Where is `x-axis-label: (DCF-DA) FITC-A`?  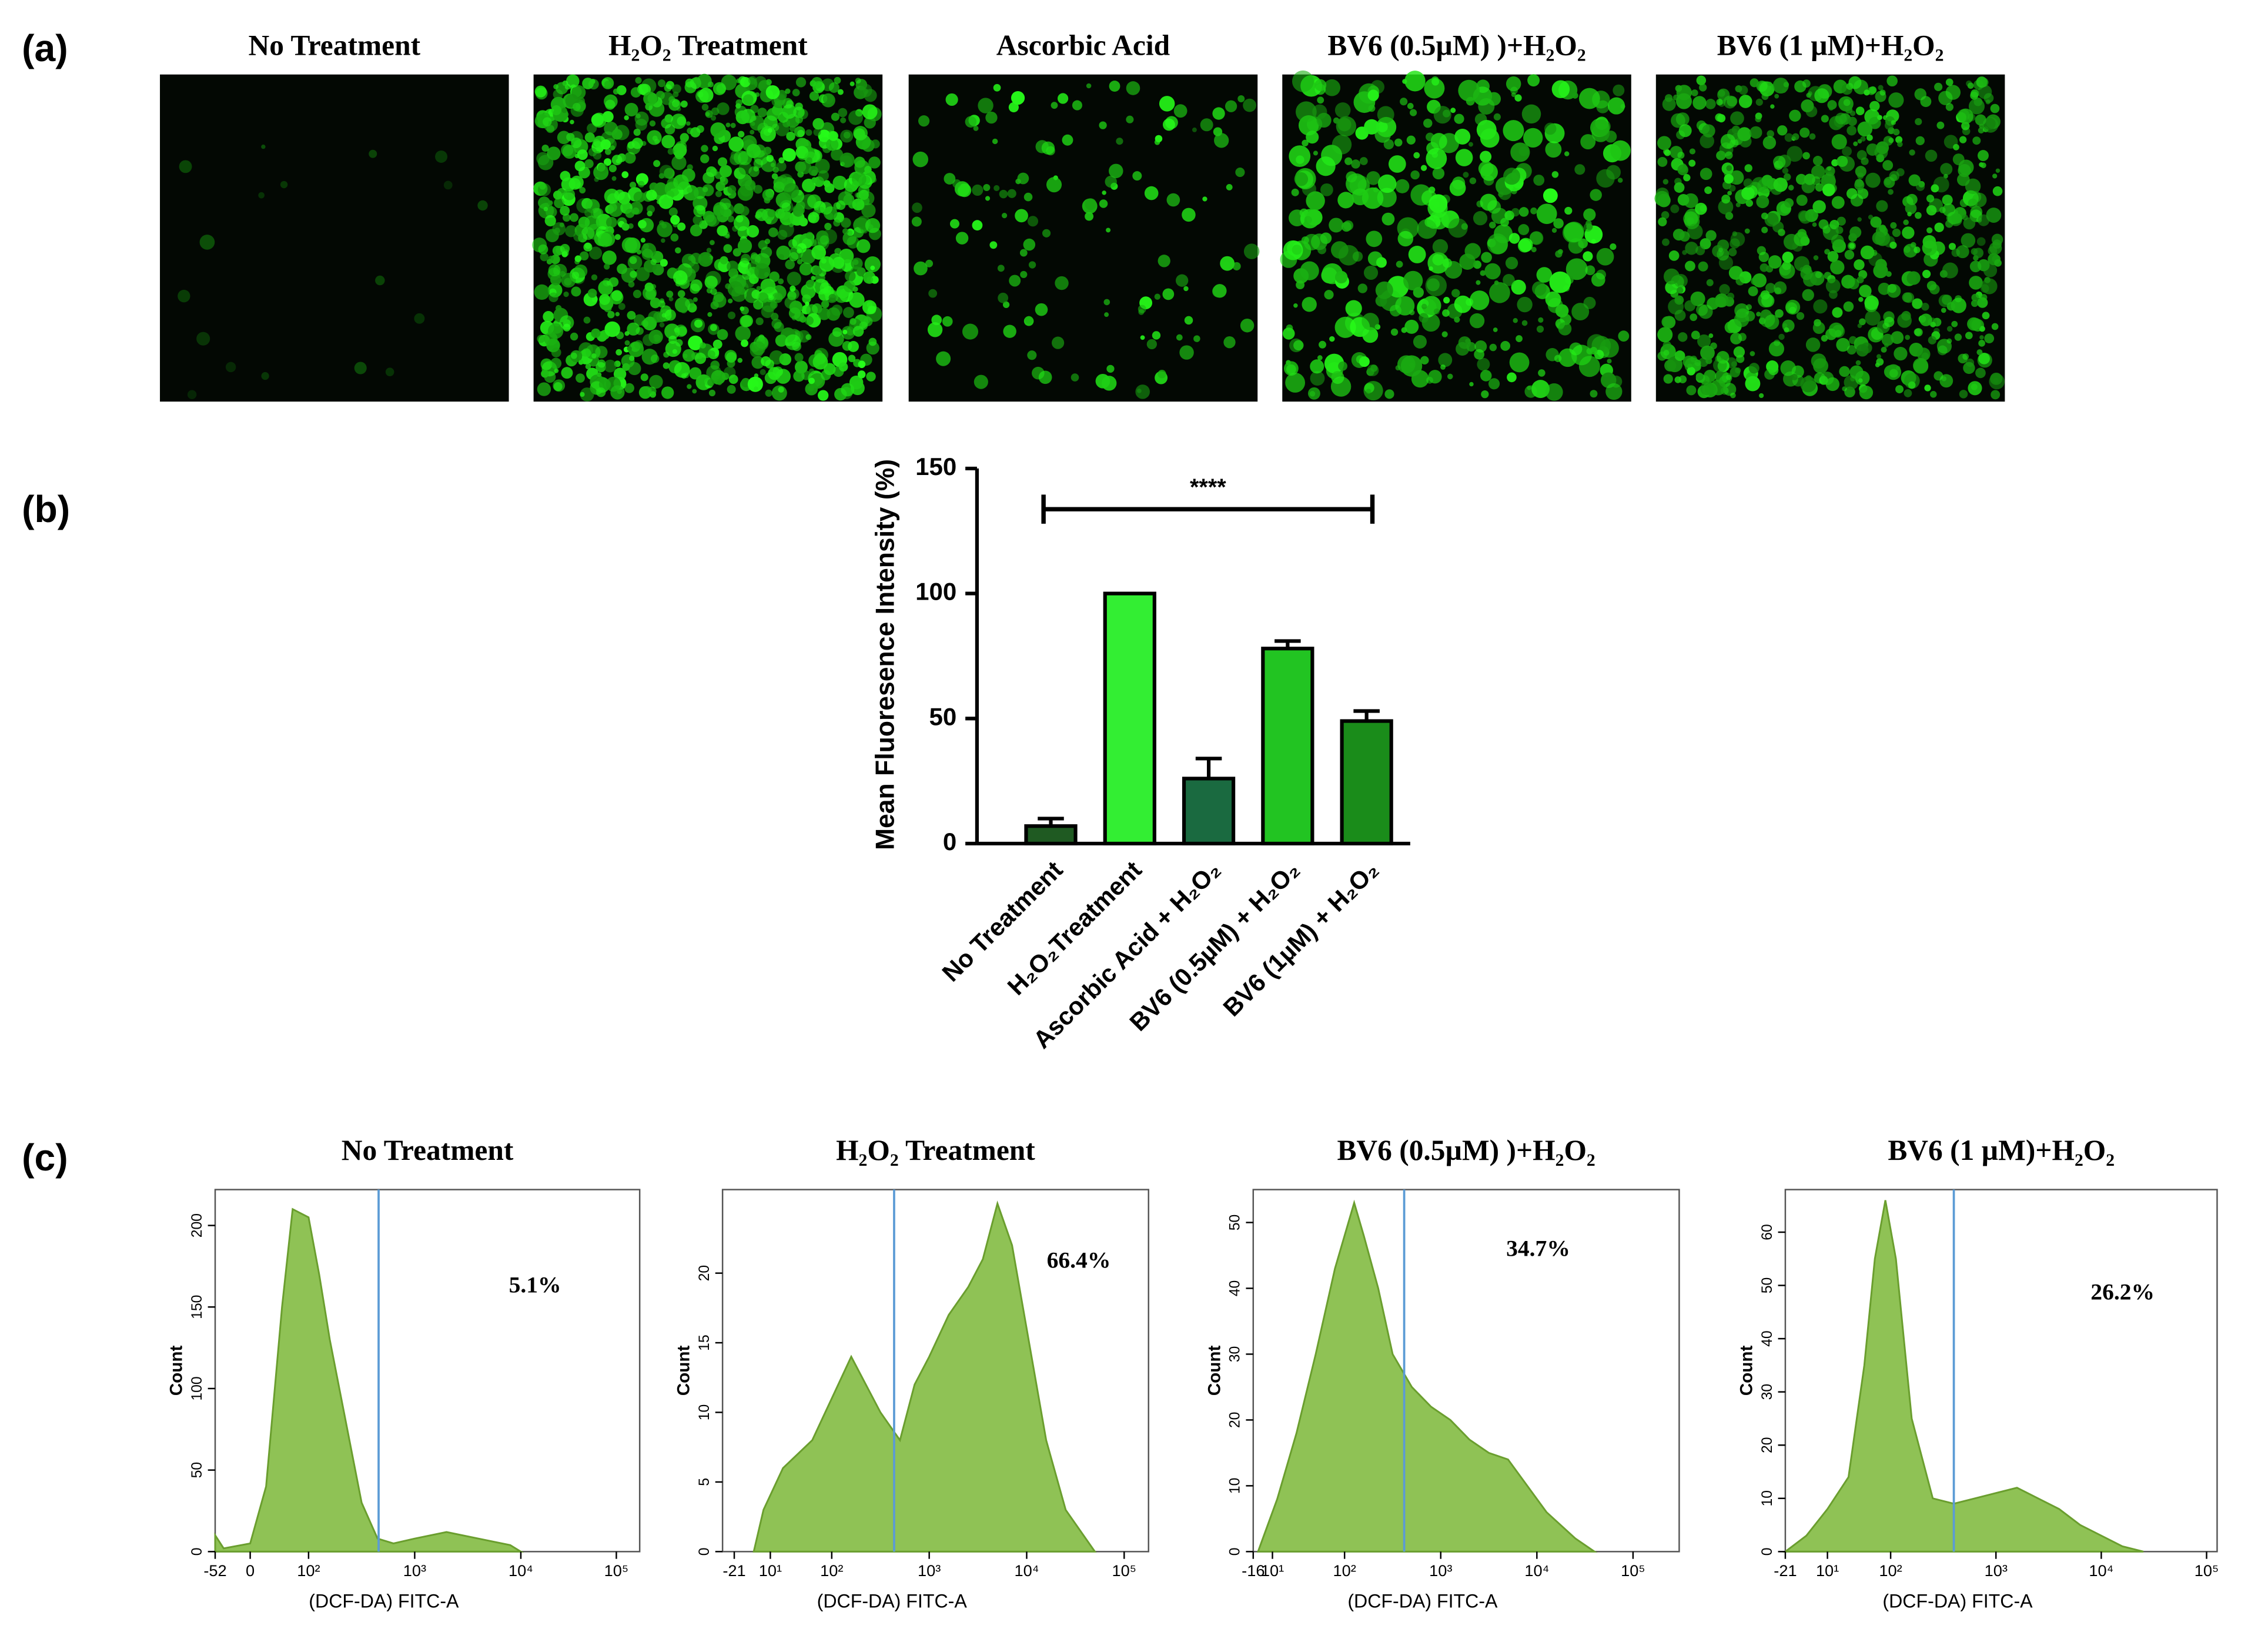 x-axis-label: (DCF-DA) FITC-A is located at coordinates (893, 1600).